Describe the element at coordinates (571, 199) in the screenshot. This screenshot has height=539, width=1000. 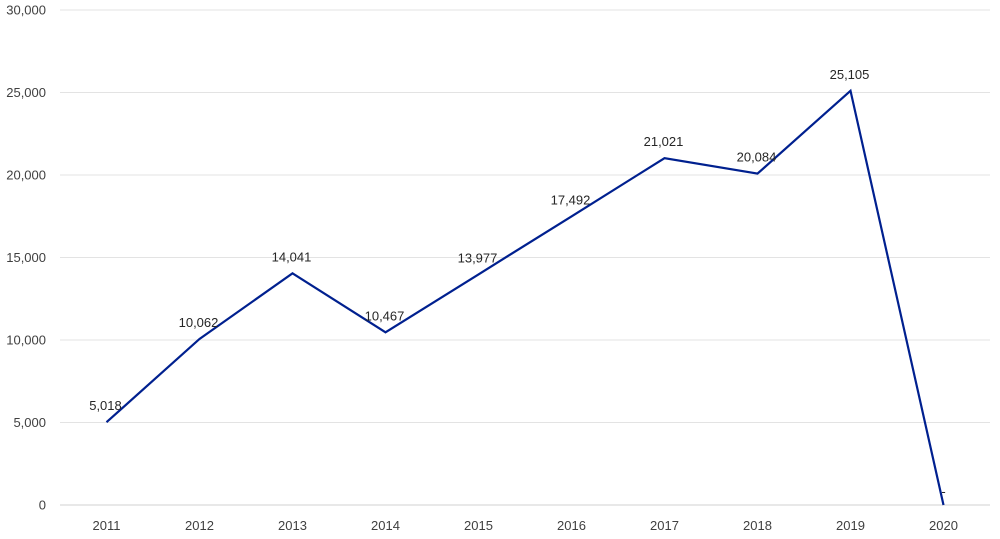
I see `data-label: 17,492` at that location.